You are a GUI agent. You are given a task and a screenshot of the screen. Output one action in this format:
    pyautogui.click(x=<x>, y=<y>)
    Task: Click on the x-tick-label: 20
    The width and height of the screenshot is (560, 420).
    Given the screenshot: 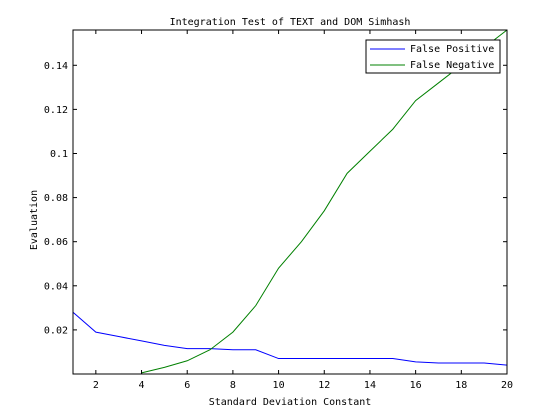 What is the action you would take?
    pyautogui.click(x=507, y=385)
    